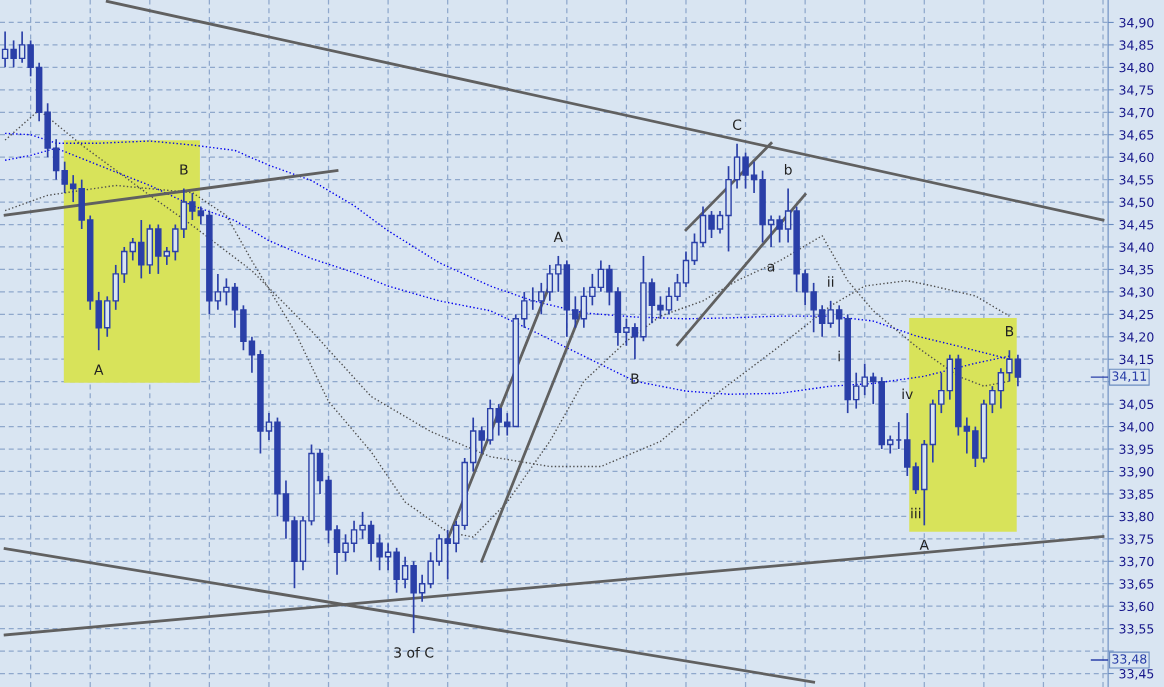 This screenshot has width=1164, height=687. What do you see at coordinates (1136, 113) in the screenshot?
I see `y-tick-label: 34,70` at bounding box center [1136, 113].